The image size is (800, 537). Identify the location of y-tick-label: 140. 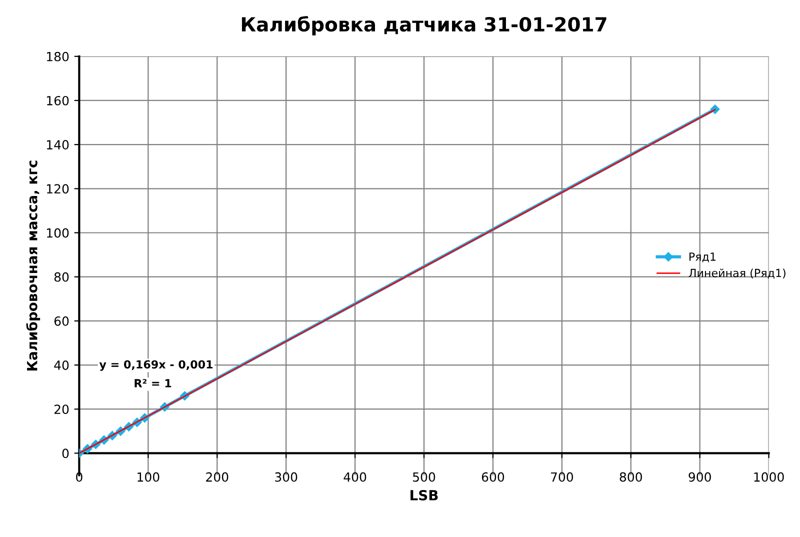
(57, 145).